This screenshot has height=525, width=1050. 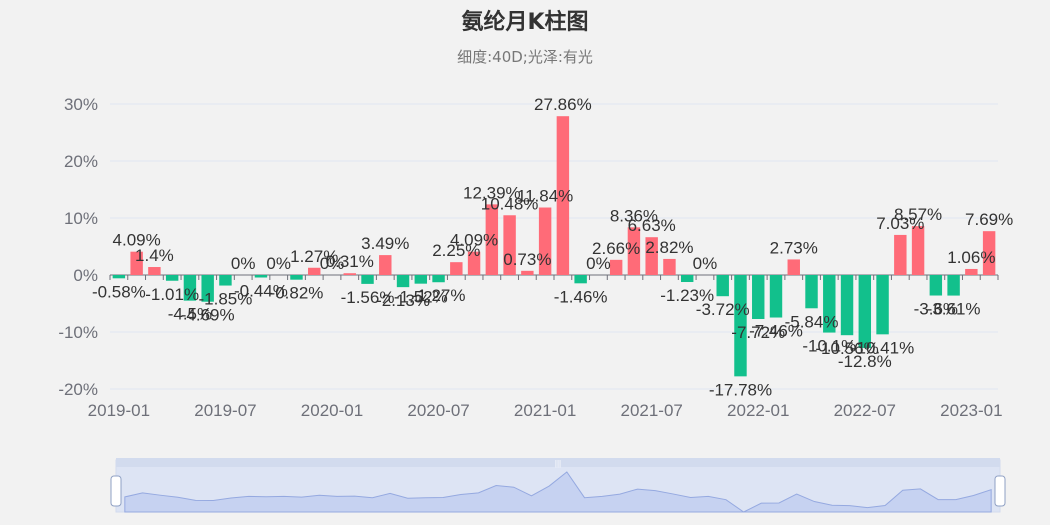 I want to click on data-label: -10.56%, so click(x=846, y=348).